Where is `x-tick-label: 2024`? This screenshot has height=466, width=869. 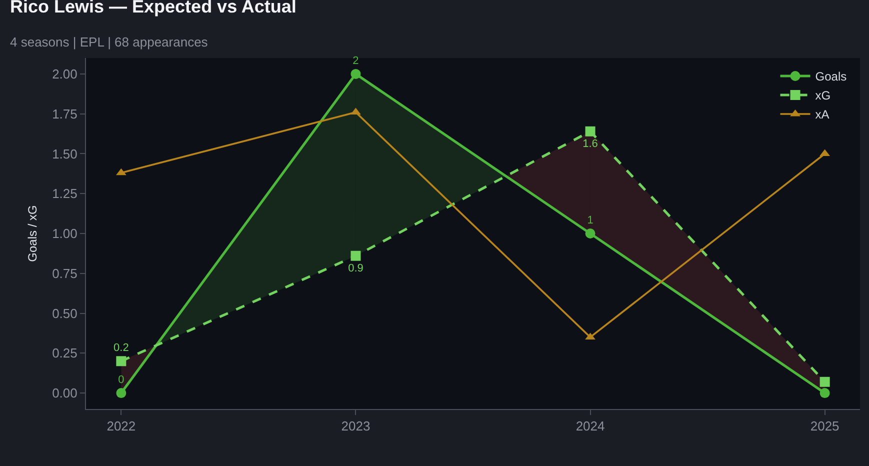 x-tick-label: 2024 is located at coordinates (590, 426).